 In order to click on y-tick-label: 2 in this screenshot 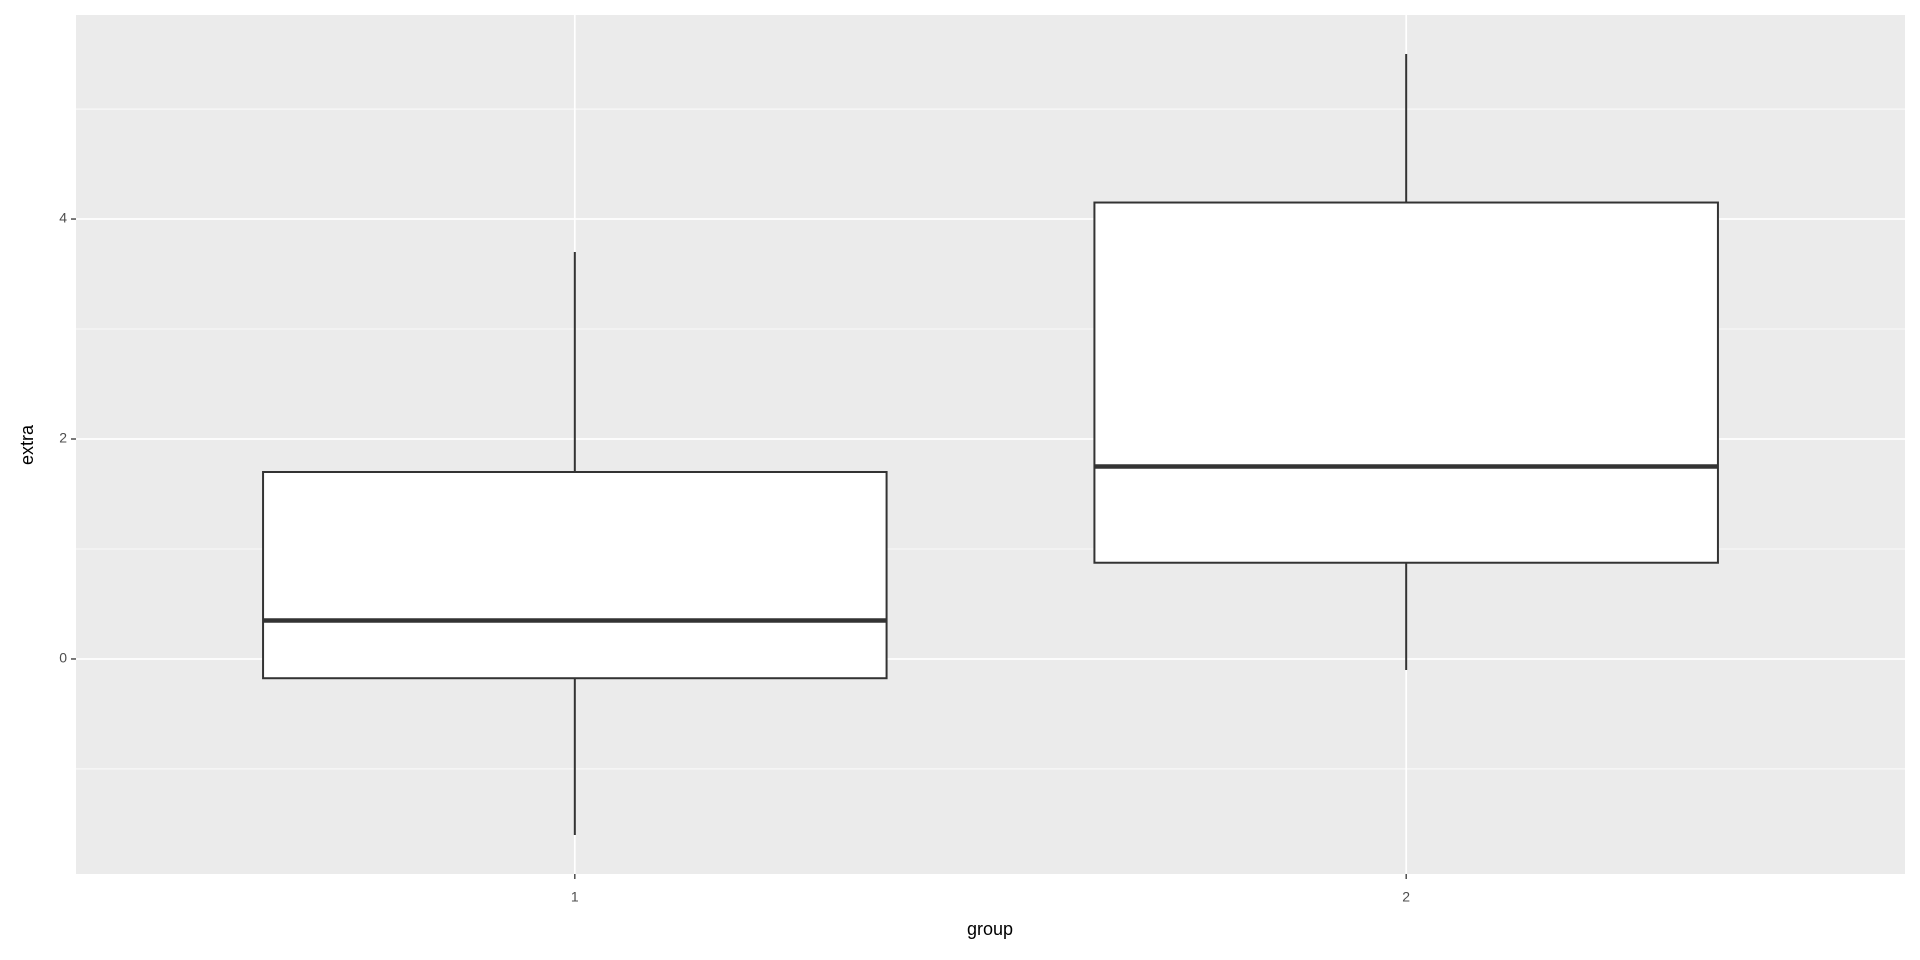, I will do `click(63, 438)`.